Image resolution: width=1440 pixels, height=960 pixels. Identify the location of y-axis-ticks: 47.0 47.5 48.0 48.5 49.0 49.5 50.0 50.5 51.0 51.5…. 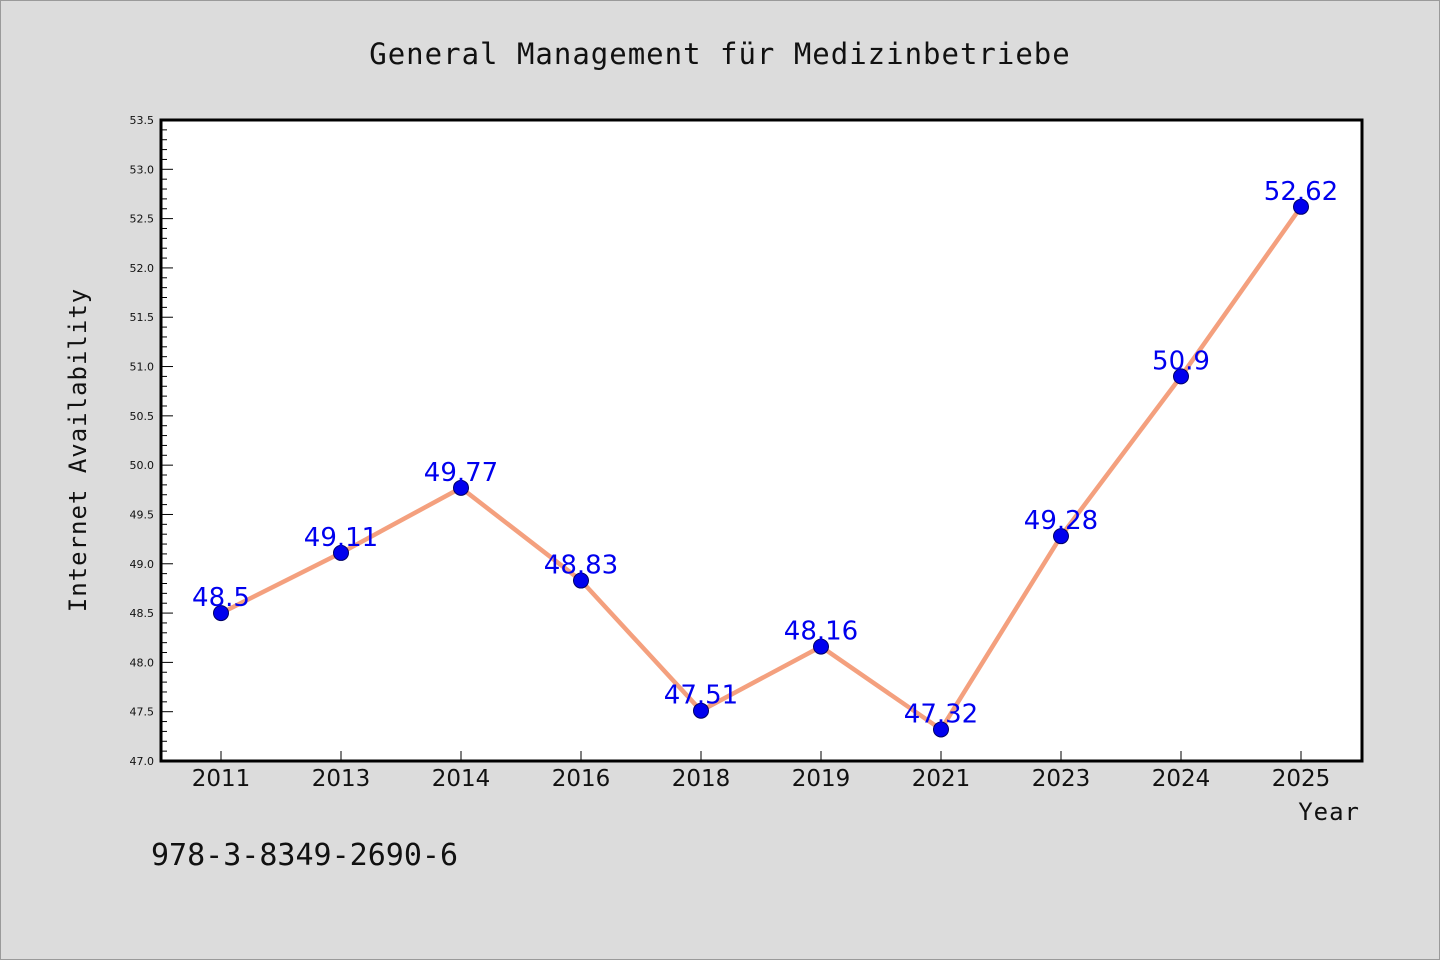
(151, 441).